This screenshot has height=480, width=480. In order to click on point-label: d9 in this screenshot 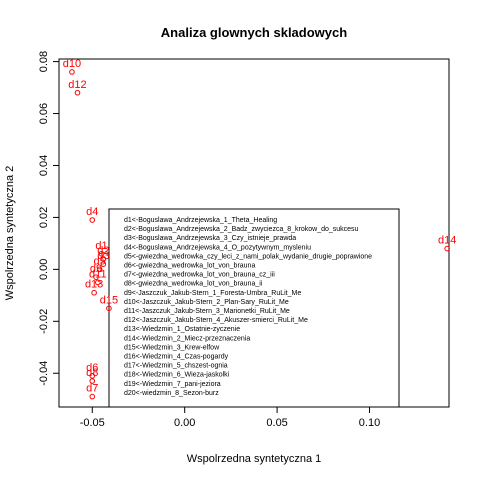, I will do `click(96, 269)`.